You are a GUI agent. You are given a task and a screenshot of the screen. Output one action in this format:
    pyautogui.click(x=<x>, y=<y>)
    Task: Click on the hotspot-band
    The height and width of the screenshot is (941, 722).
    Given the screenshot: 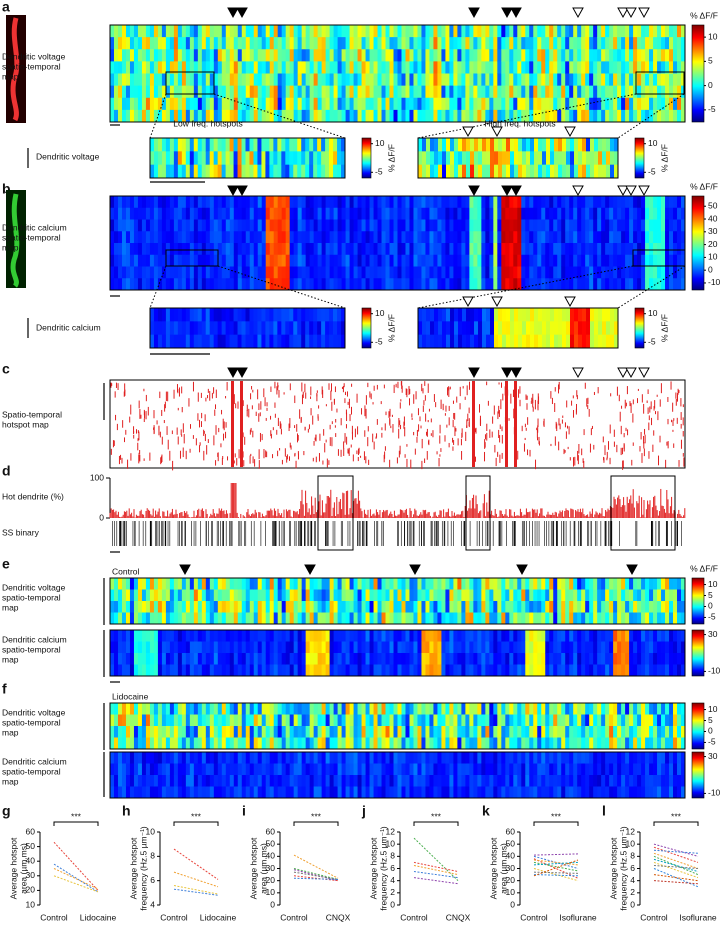 What is the action you would take?
    pyautogui.click(x=515, y=424)
    